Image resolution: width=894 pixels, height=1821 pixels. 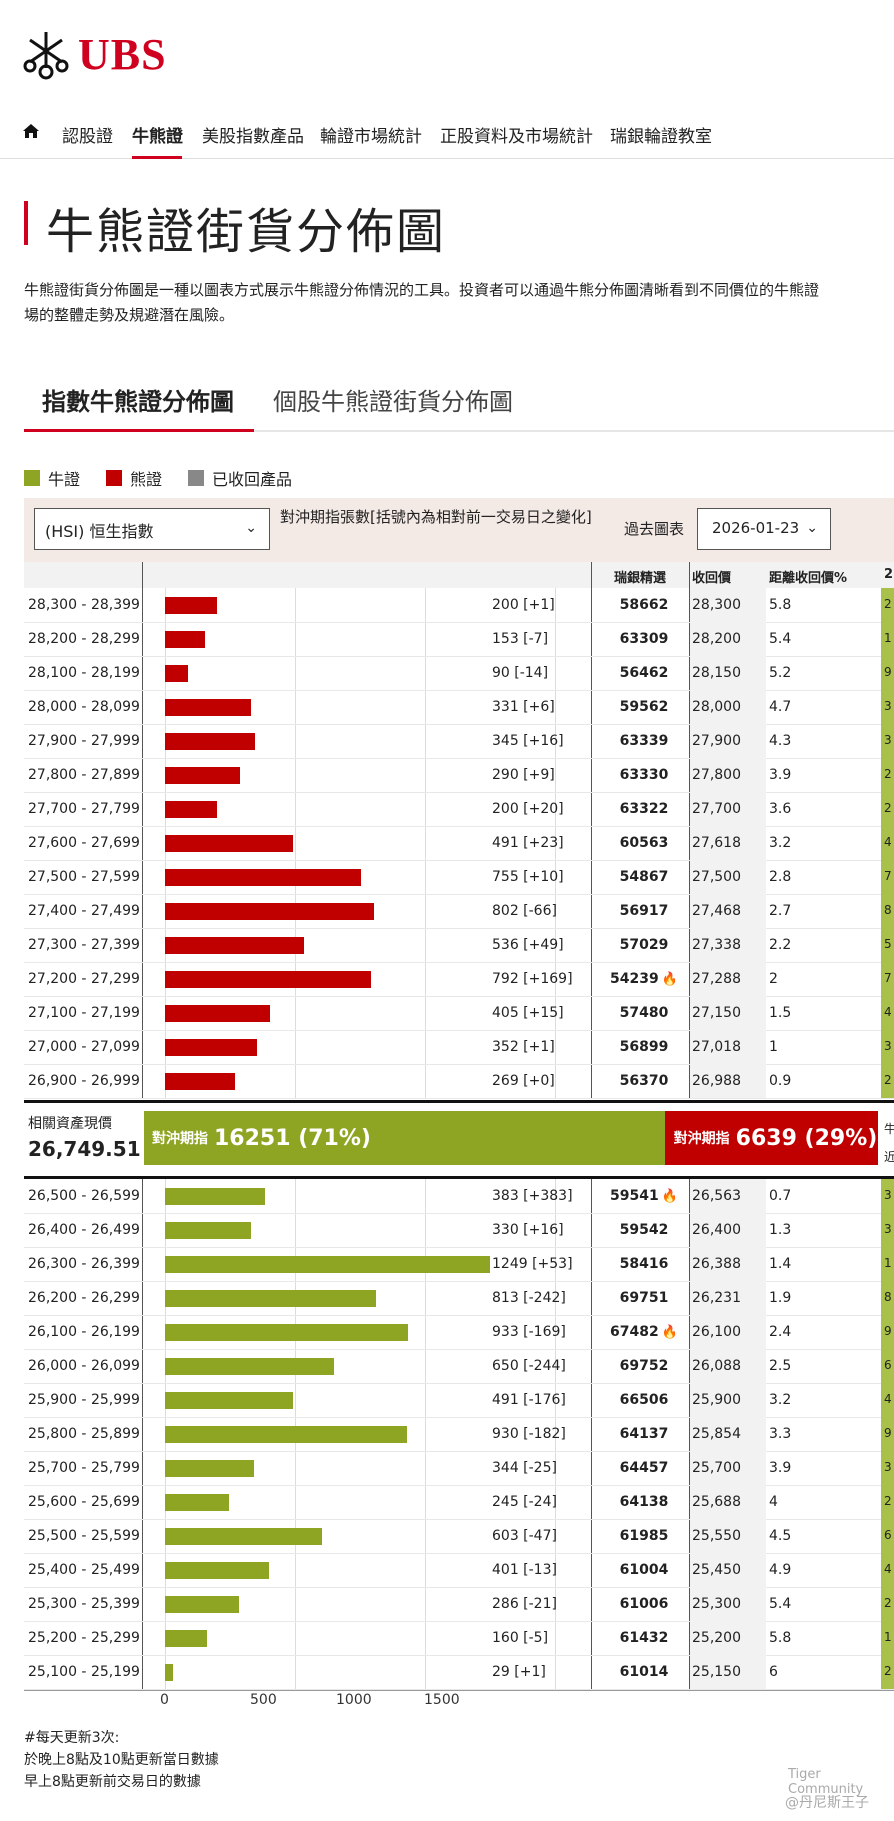 I want to click on product-code-text: 59542, so click(x=644, y=1230).